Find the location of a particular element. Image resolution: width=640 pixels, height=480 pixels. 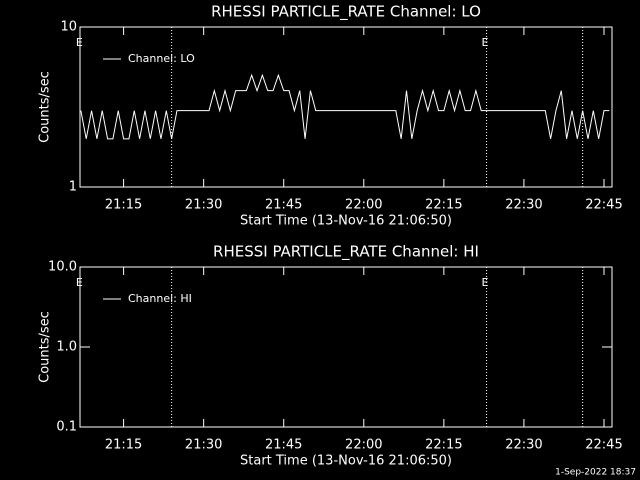

legend-label: Channel: HI is located at coordinates (160, 298).